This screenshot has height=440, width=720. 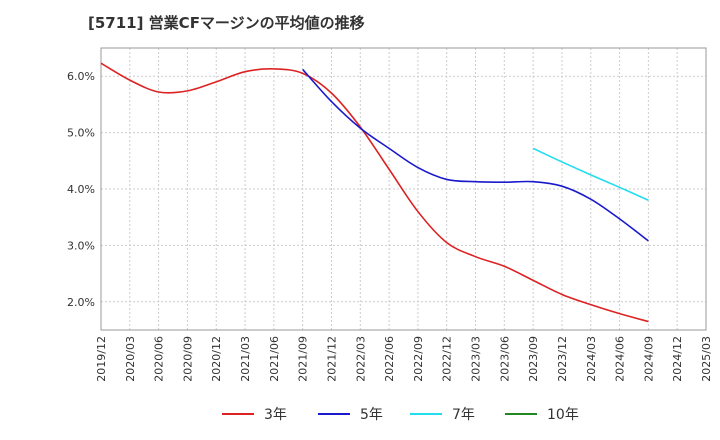 I want to click on x-tick-label: 2020/03, so click(x=130, y=359).